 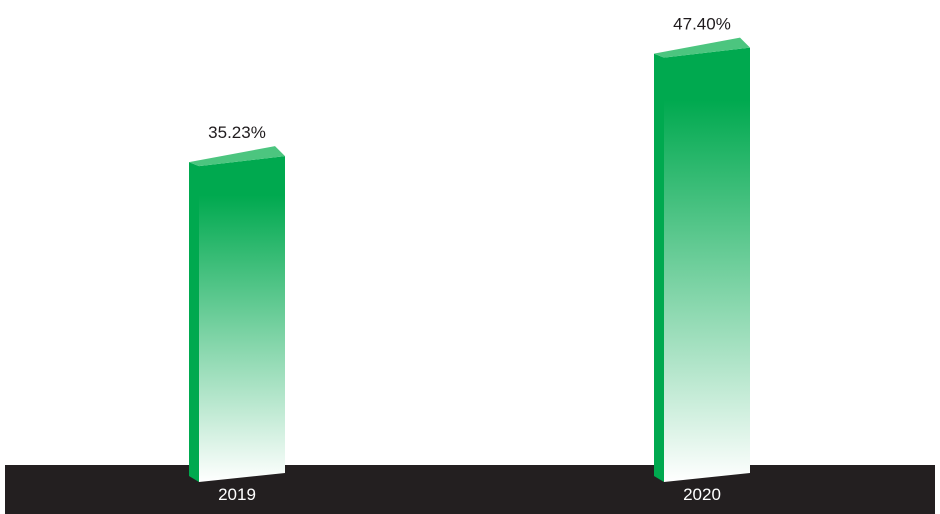 I want to click on category-label: 2020, so click(x=702, y=494).